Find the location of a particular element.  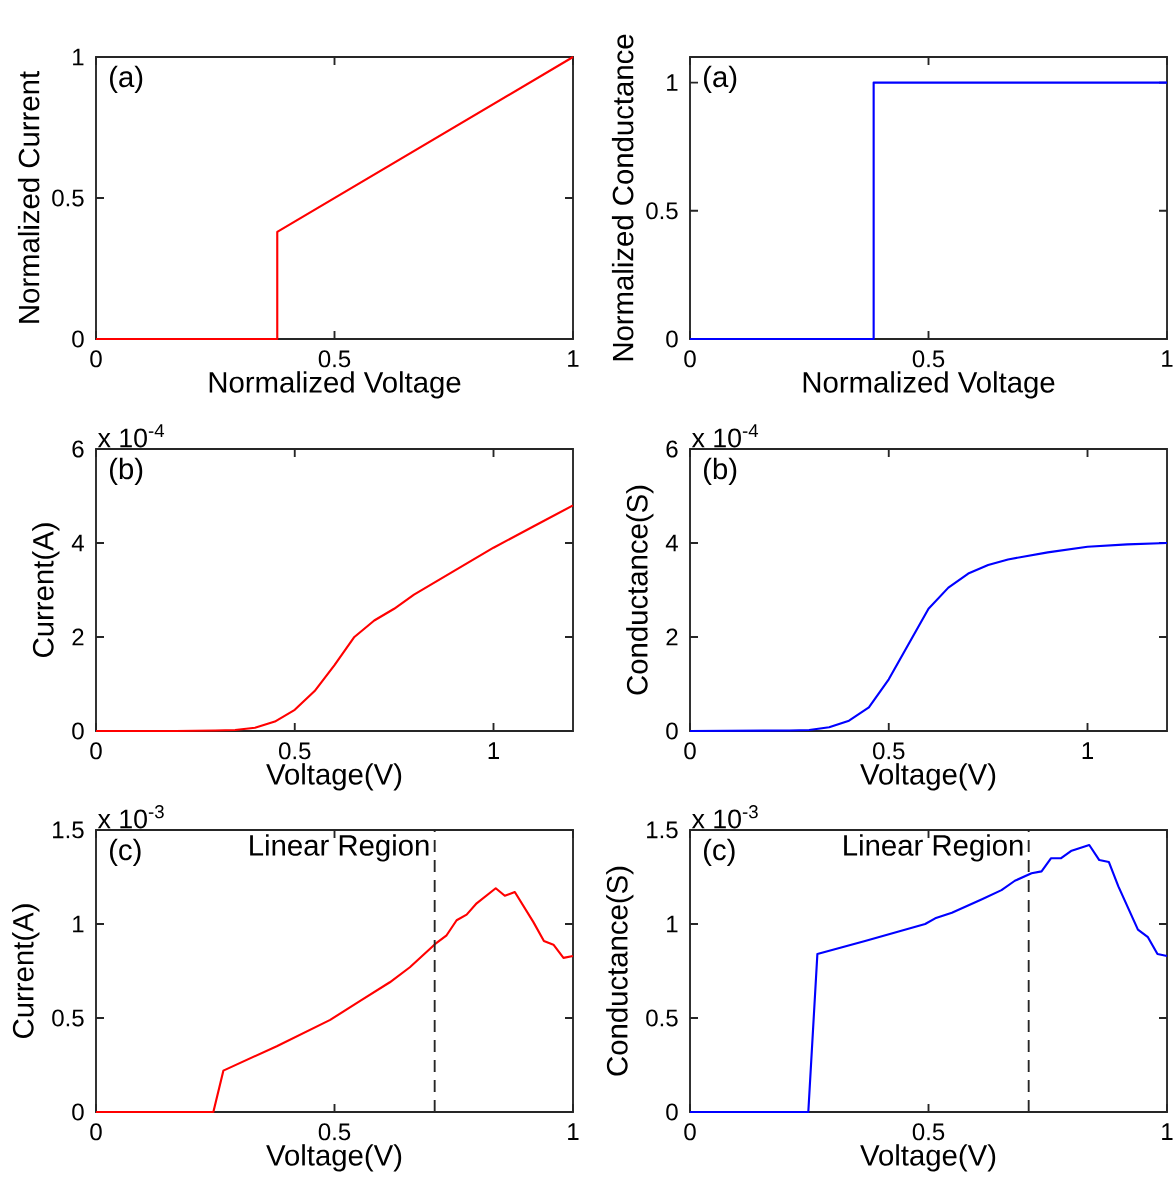

y-axis-title: Normalized Current is located at coordinates (28, 197).